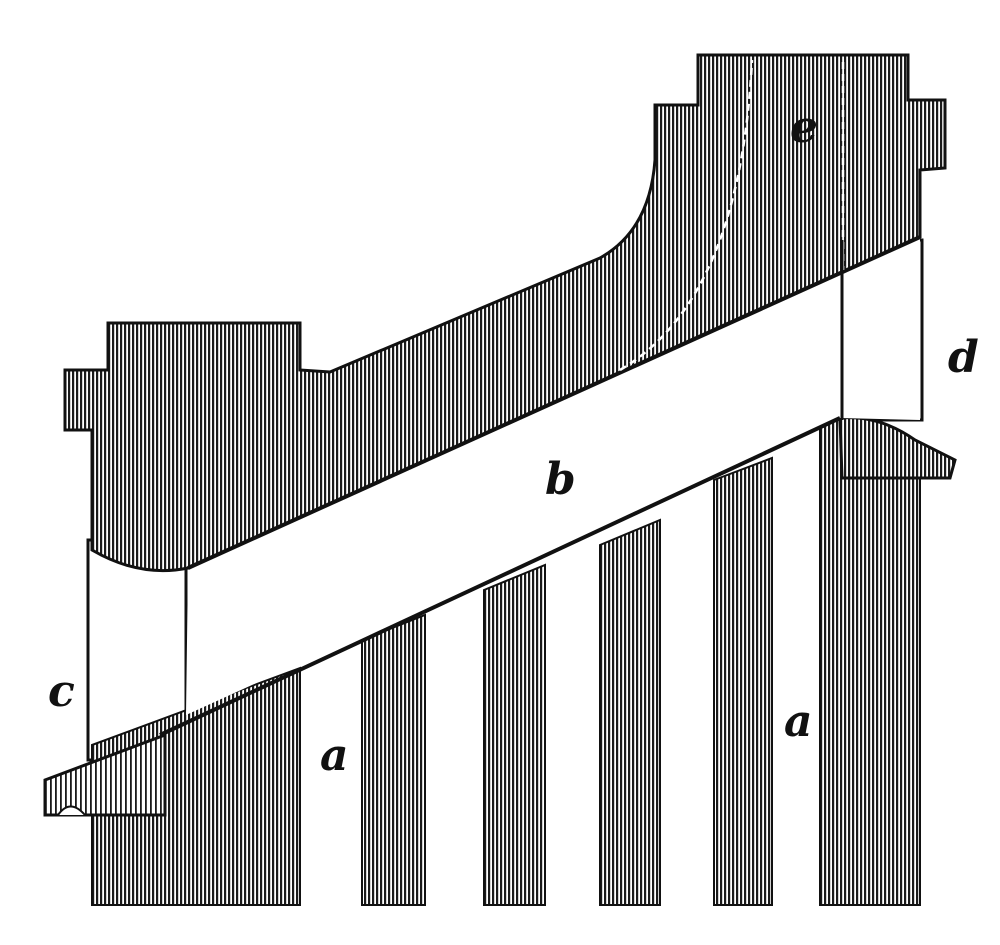 This screenshot has width=1000, height=945. Describe the element at coordinates (334, 755) in the screenshot. I see `label-a-left: a` at that location.